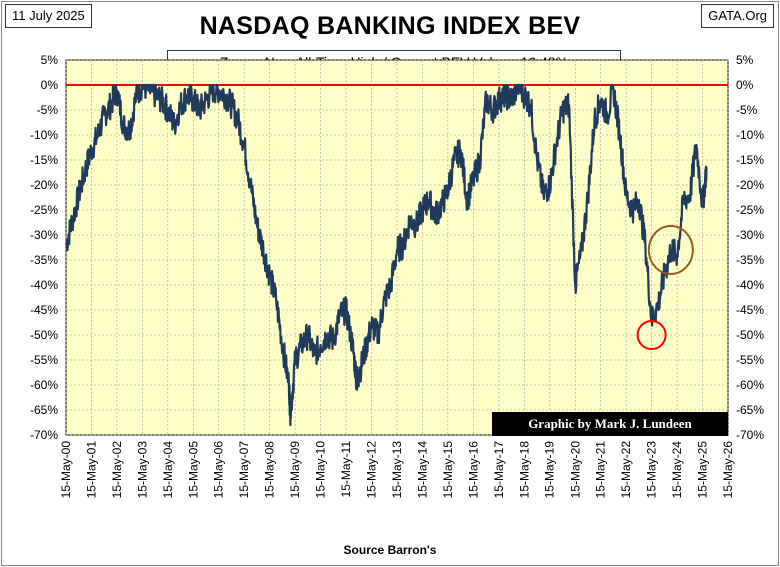 This screenshot has height=567, width=780. Describe the element at coordinates (745, 60) in the screenshot. I see `y-tick-label-right: 5%` at that location.